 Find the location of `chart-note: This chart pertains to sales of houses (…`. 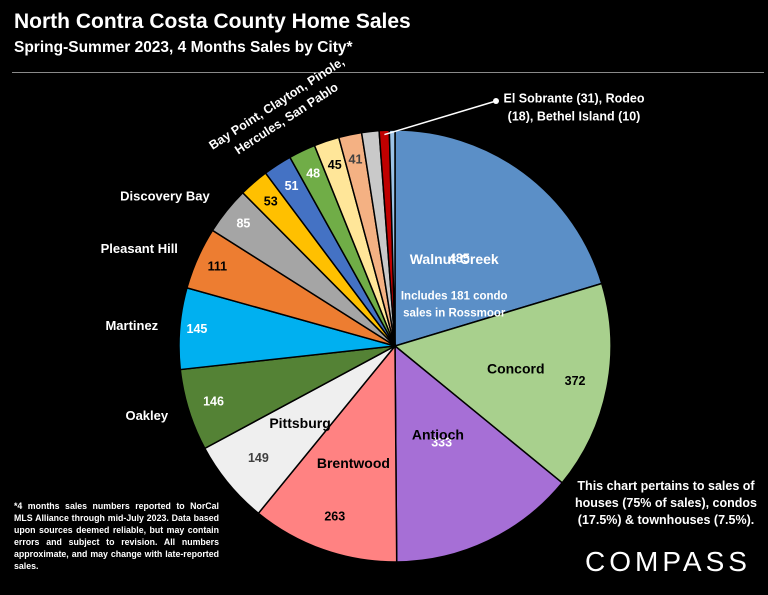

chart-note: This chart pertains to sales of houses (… is located at coordinates (666, 503).